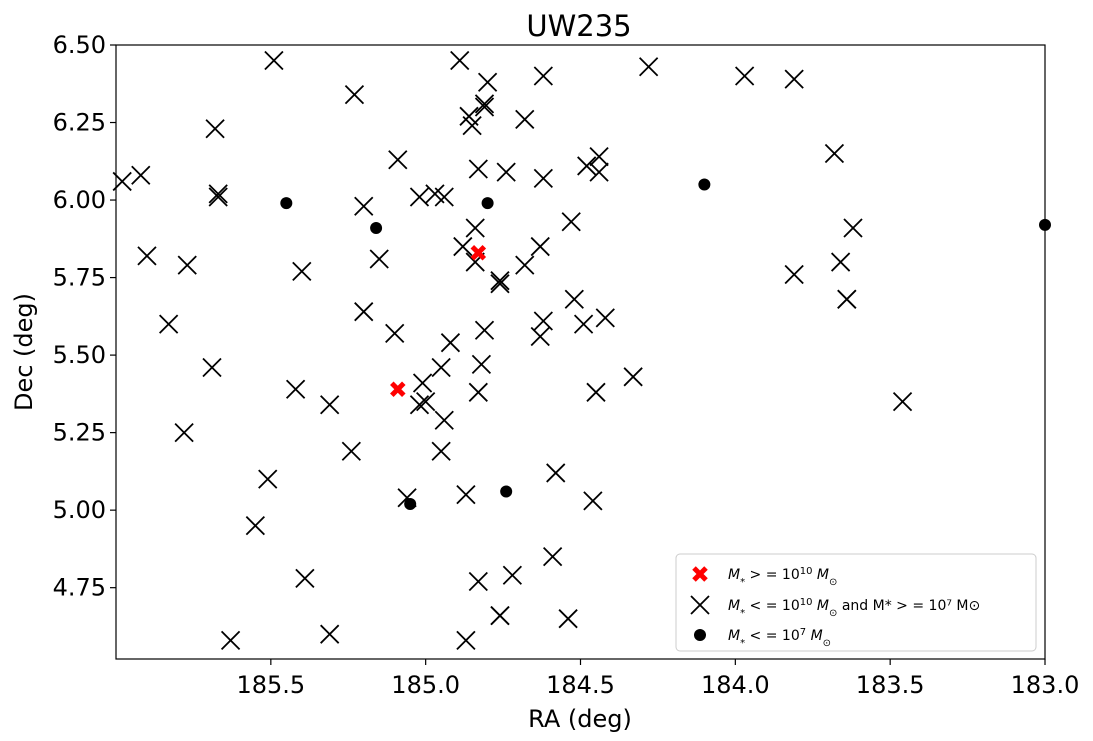 The height and width of the screenshot is (741, 1093). I want to click on legend-entry-label: M* < = 1010 M⊙ and M* > = 10⁷ M⊙, so click(854, 608).